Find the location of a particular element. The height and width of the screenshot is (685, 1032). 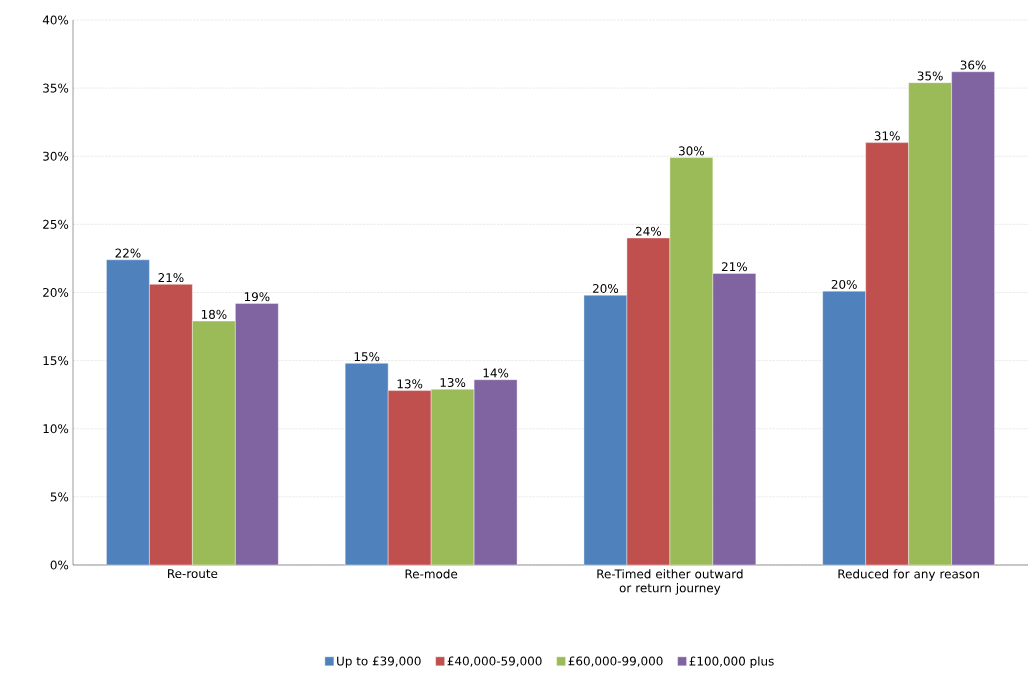

data-label: 19% is located at coordinates (257, 297).